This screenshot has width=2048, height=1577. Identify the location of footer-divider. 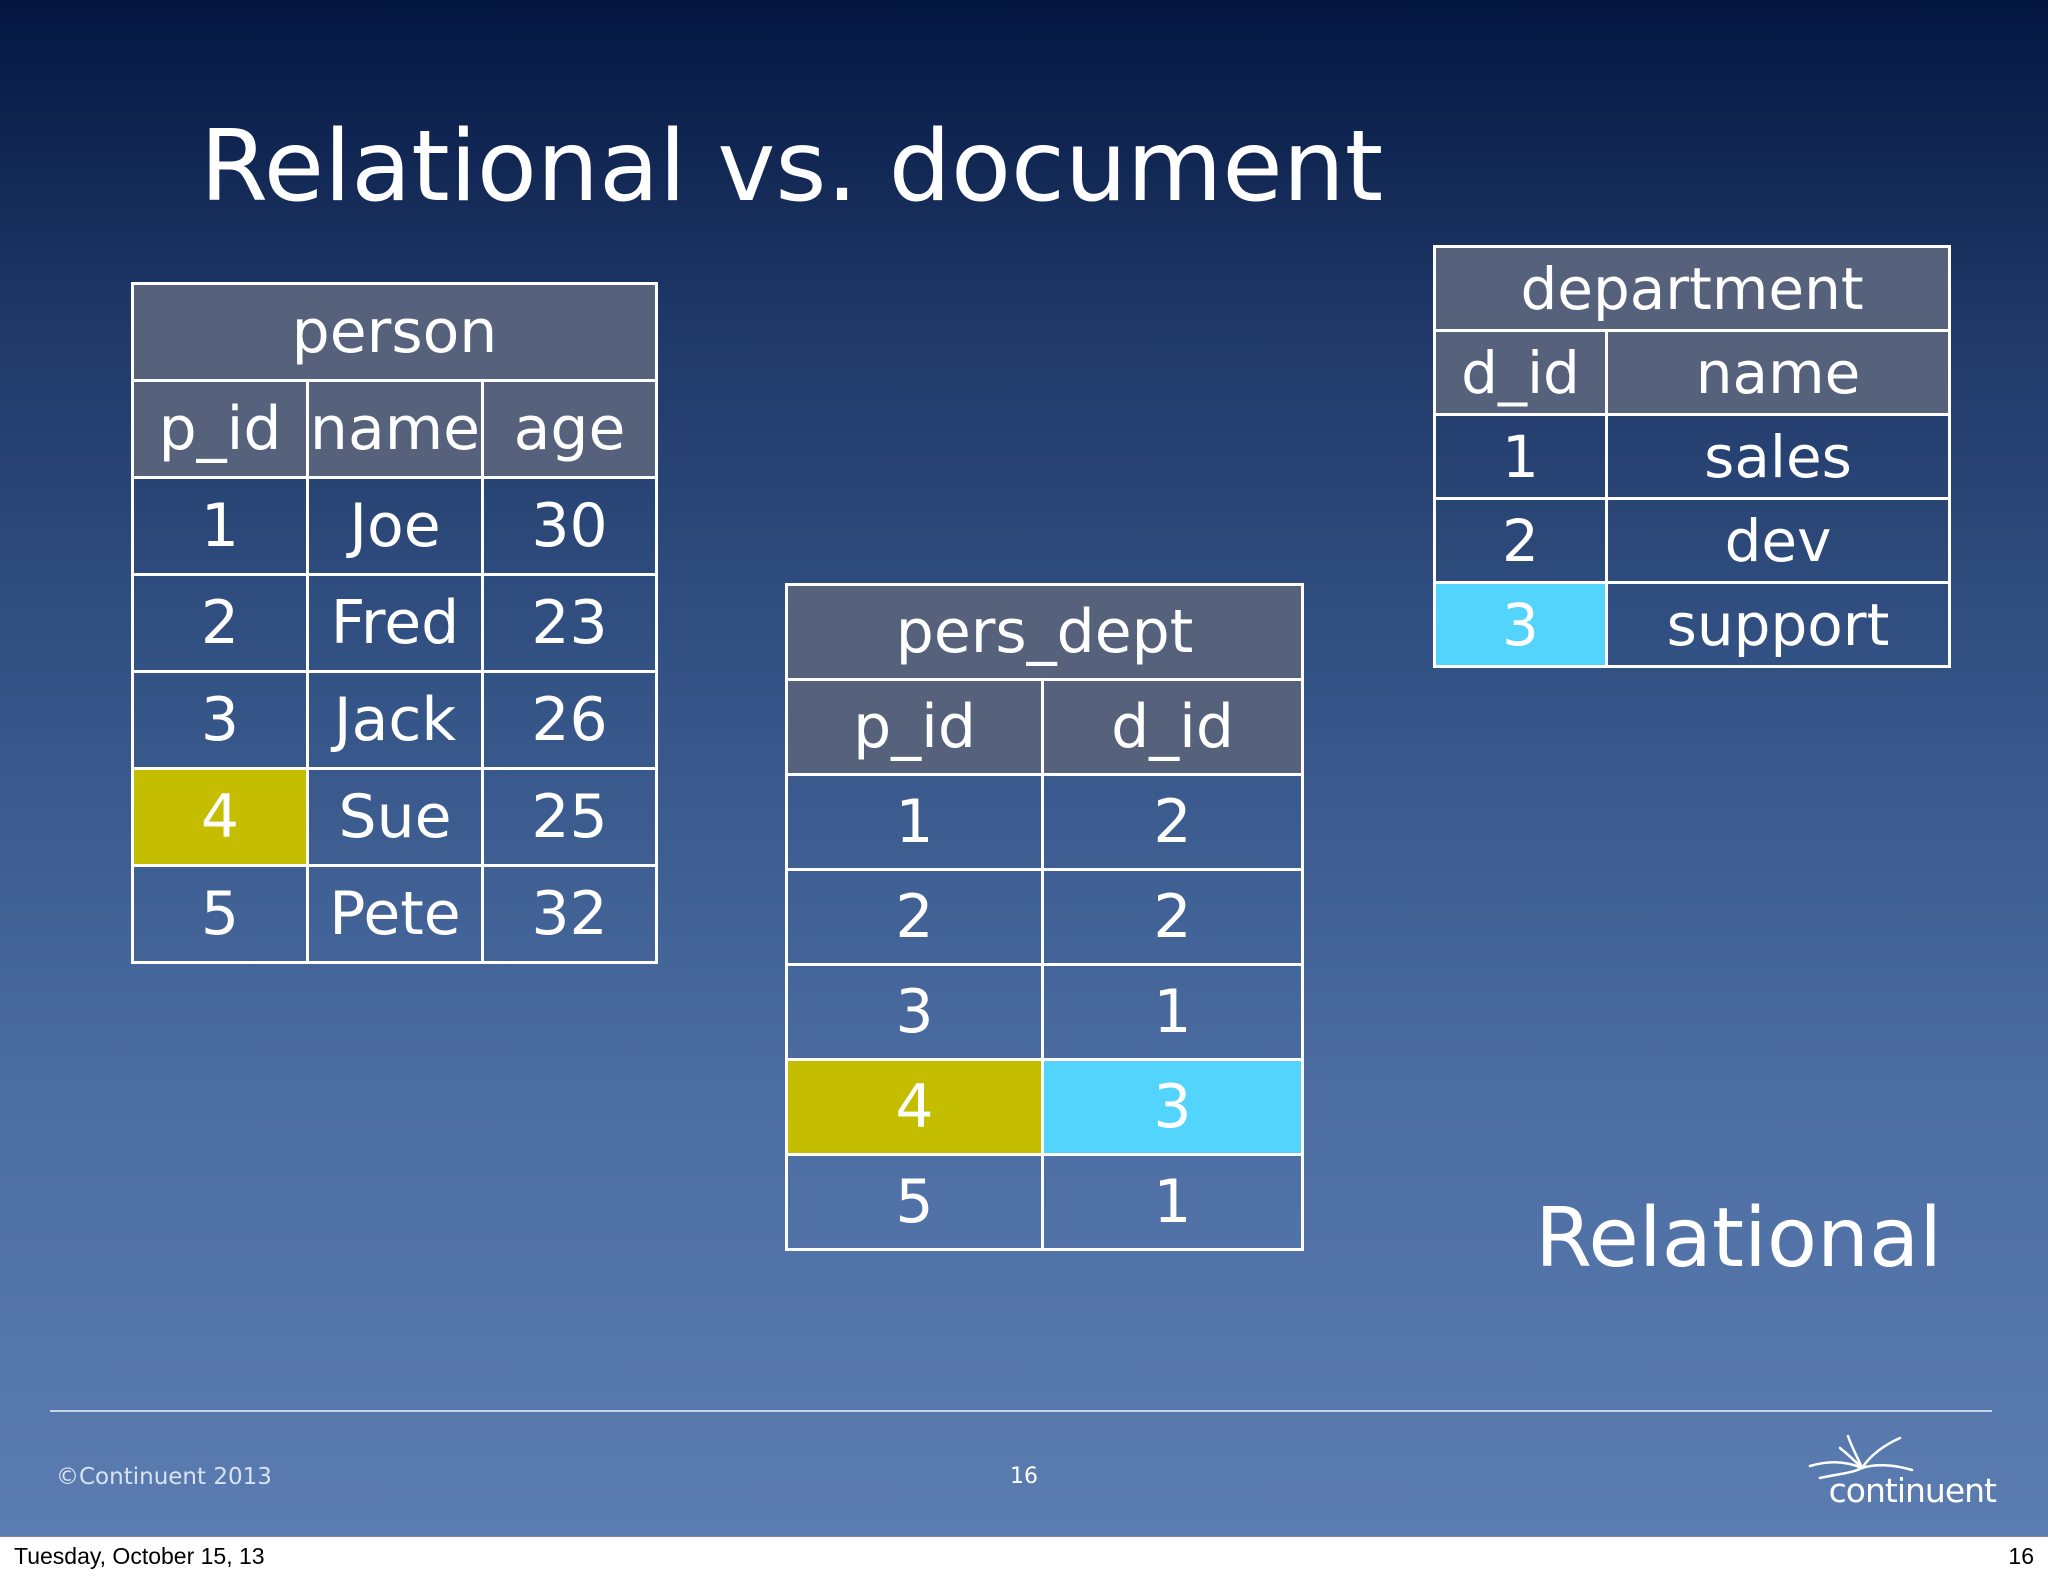
(1021, 1411).